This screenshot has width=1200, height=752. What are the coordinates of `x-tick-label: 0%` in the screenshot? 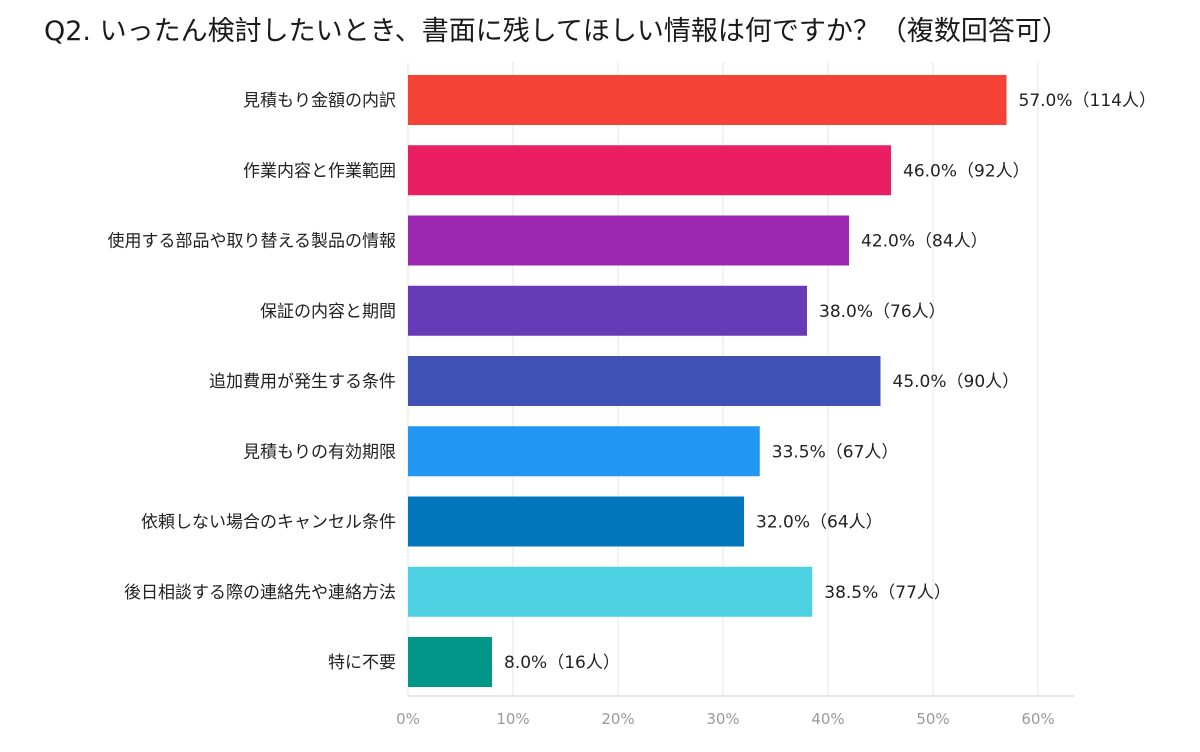 It's located at (408, 719).